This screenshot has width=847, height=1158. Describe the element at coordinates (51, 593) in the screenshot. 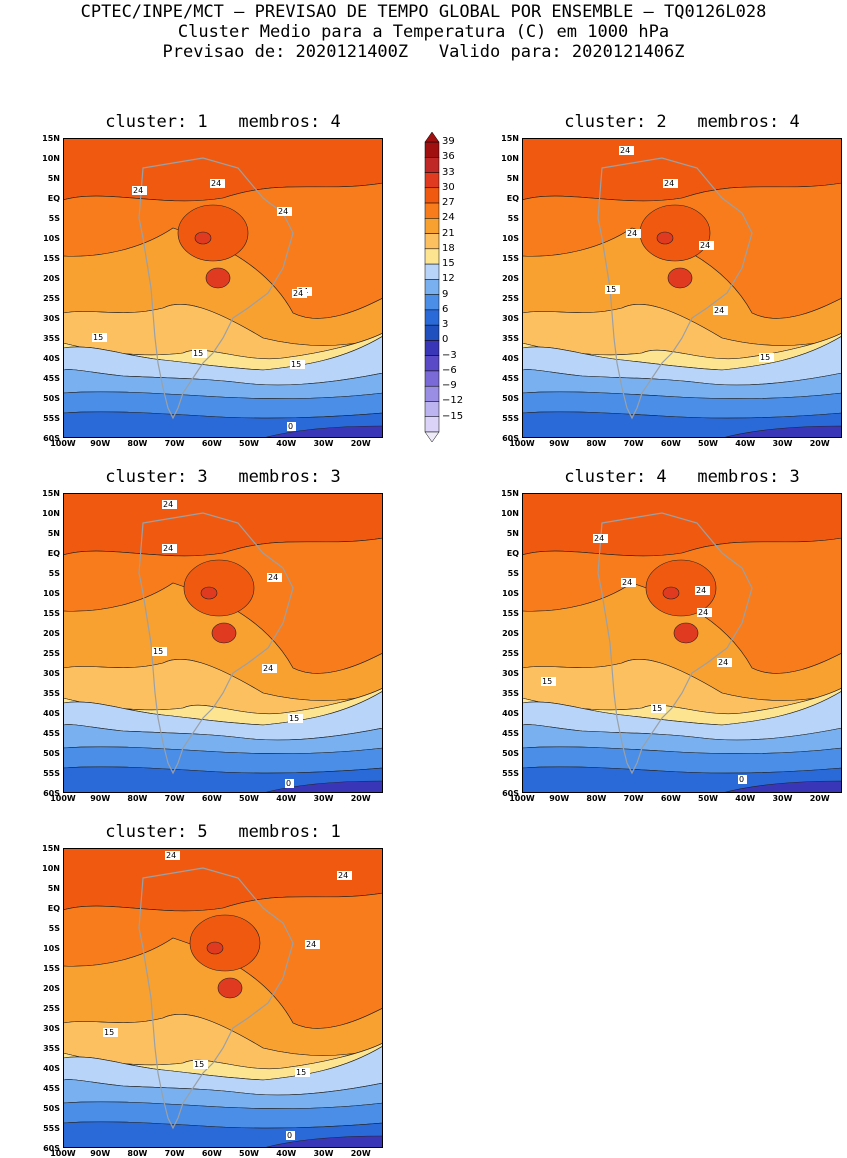

I see `lat-tick-label: 10S` at that location.